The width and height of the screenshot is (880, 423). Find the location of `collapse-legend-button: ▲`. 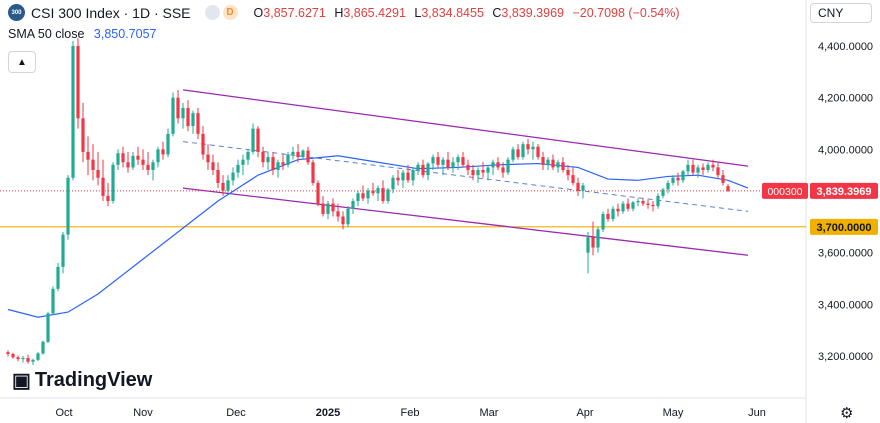

collapse-legend-button: ▲ is located at coordinates (22, 62).